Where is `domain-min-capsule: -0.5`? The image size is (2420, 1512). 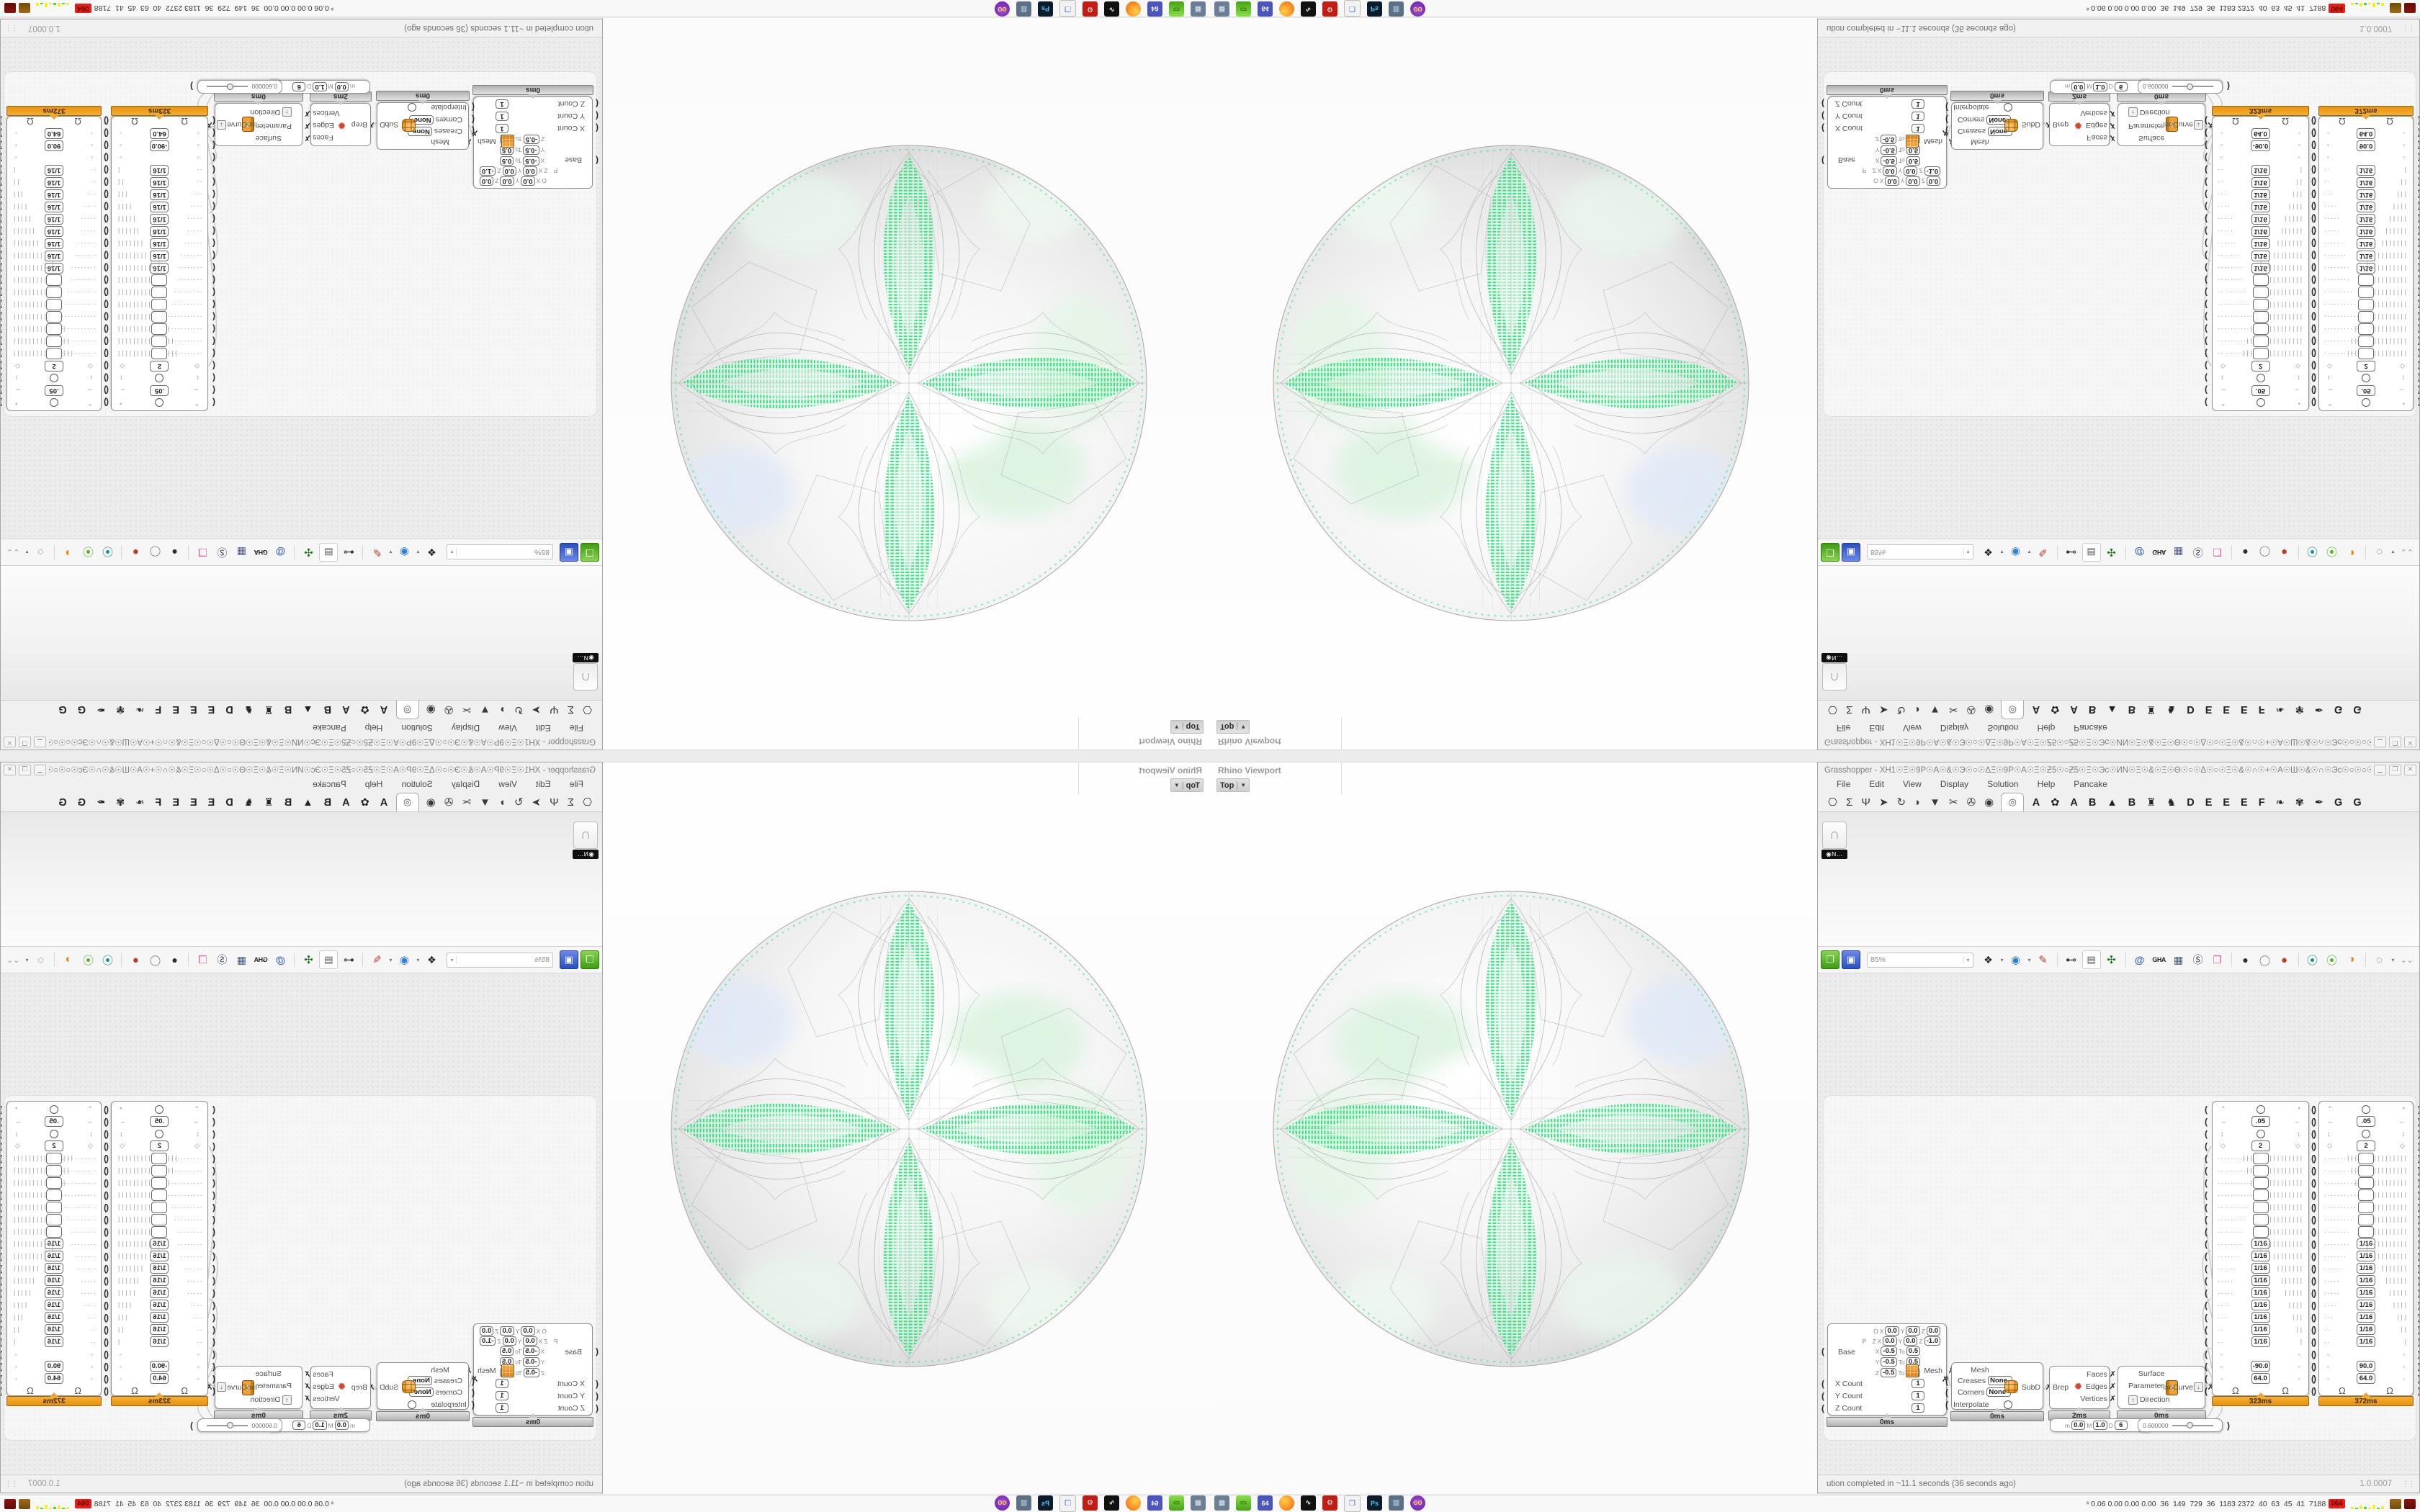
domain-min-capsule: -0.5 is located at coordinates (531, 150).